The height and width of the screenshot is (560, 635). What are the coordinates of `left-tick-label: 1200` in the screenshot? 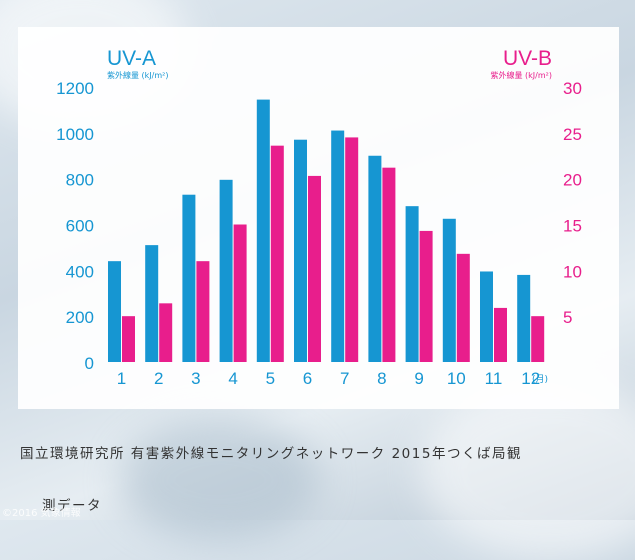 It's located at (75, 88).